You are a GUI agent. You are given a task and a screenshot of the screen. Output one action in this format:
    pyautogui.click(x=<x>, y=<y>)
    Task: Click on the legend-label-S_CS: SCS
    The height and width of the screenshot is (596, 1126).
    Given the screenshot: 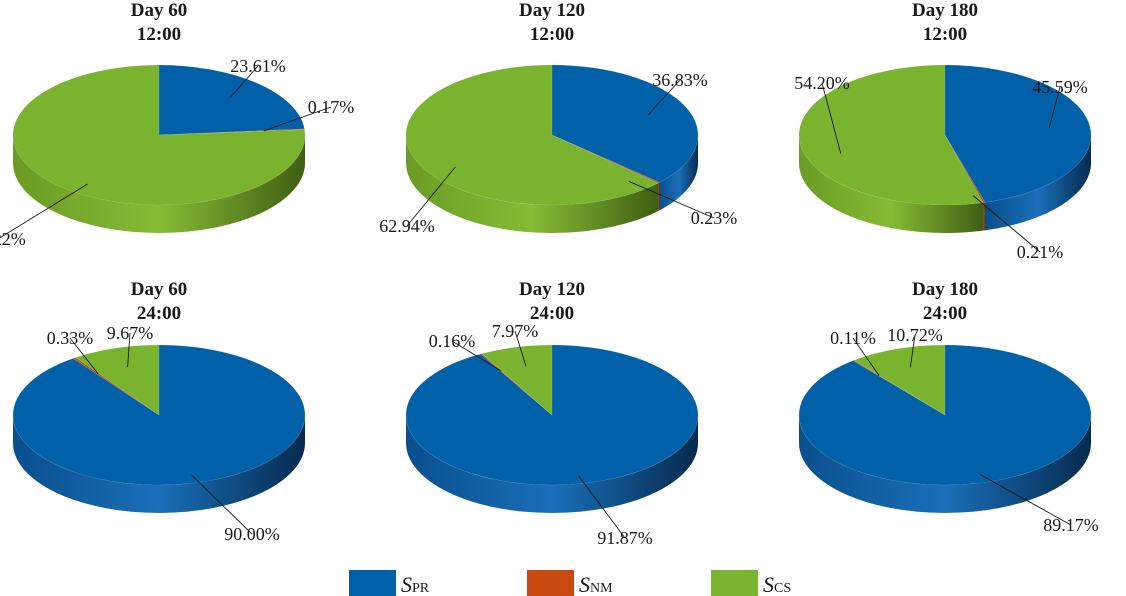 What is the action you would take?
    pyautogui.click(x=777, y=584)
    